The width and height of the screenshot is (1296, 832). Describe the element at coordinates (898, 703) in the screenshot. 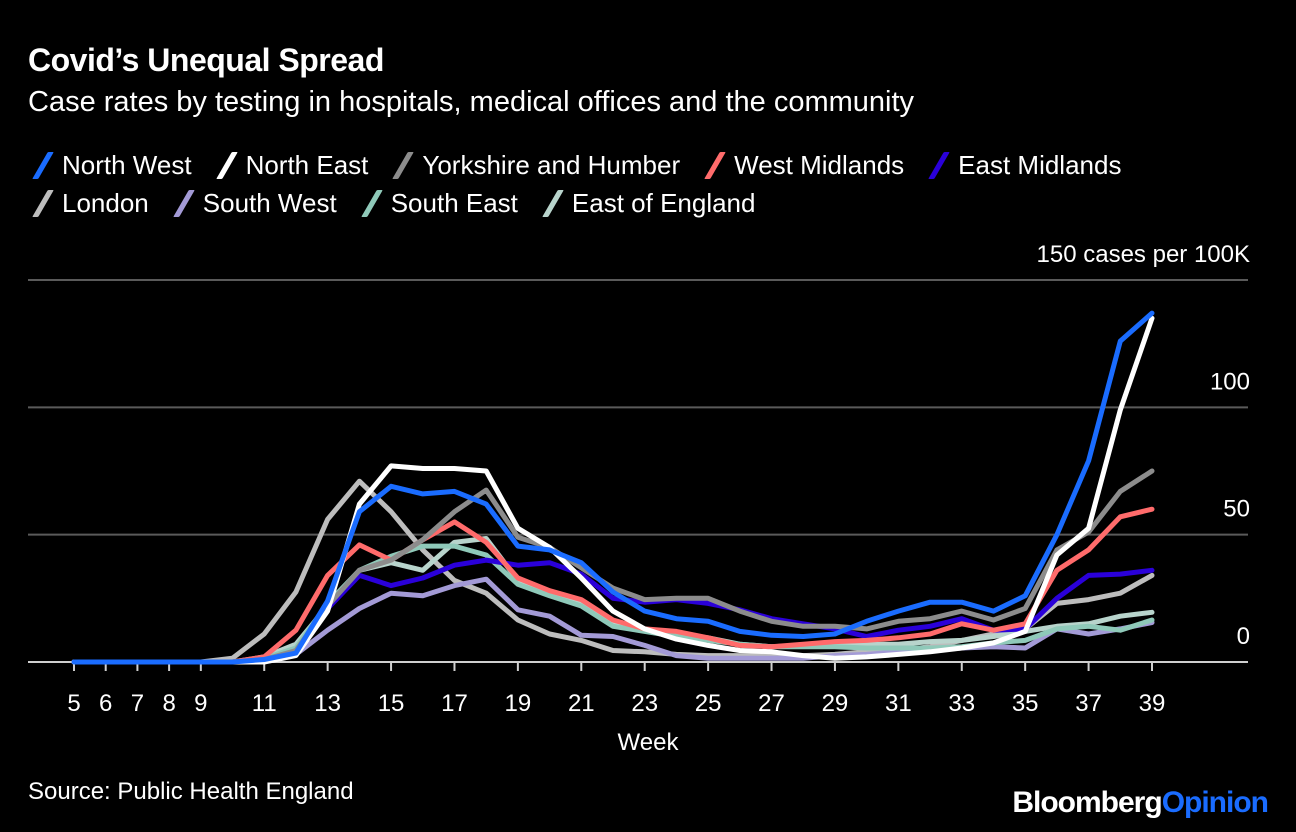

I see `x-tick-label: 31` at that location.